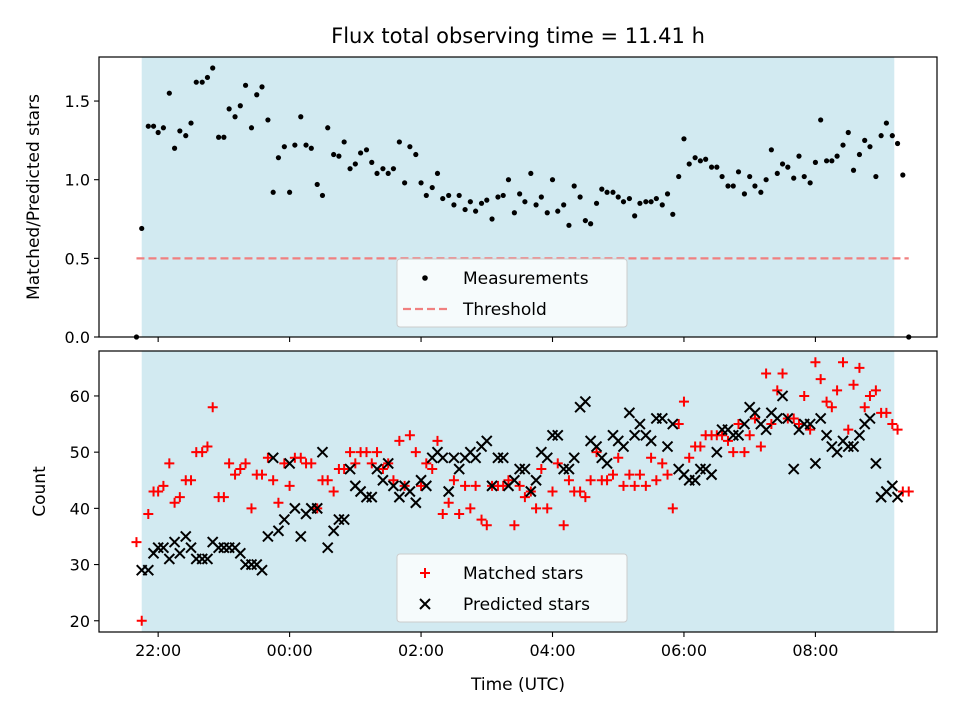 This screenshot has height=720, width=960. I want to click on x-tick-label: 00:00, so click(290, 650).